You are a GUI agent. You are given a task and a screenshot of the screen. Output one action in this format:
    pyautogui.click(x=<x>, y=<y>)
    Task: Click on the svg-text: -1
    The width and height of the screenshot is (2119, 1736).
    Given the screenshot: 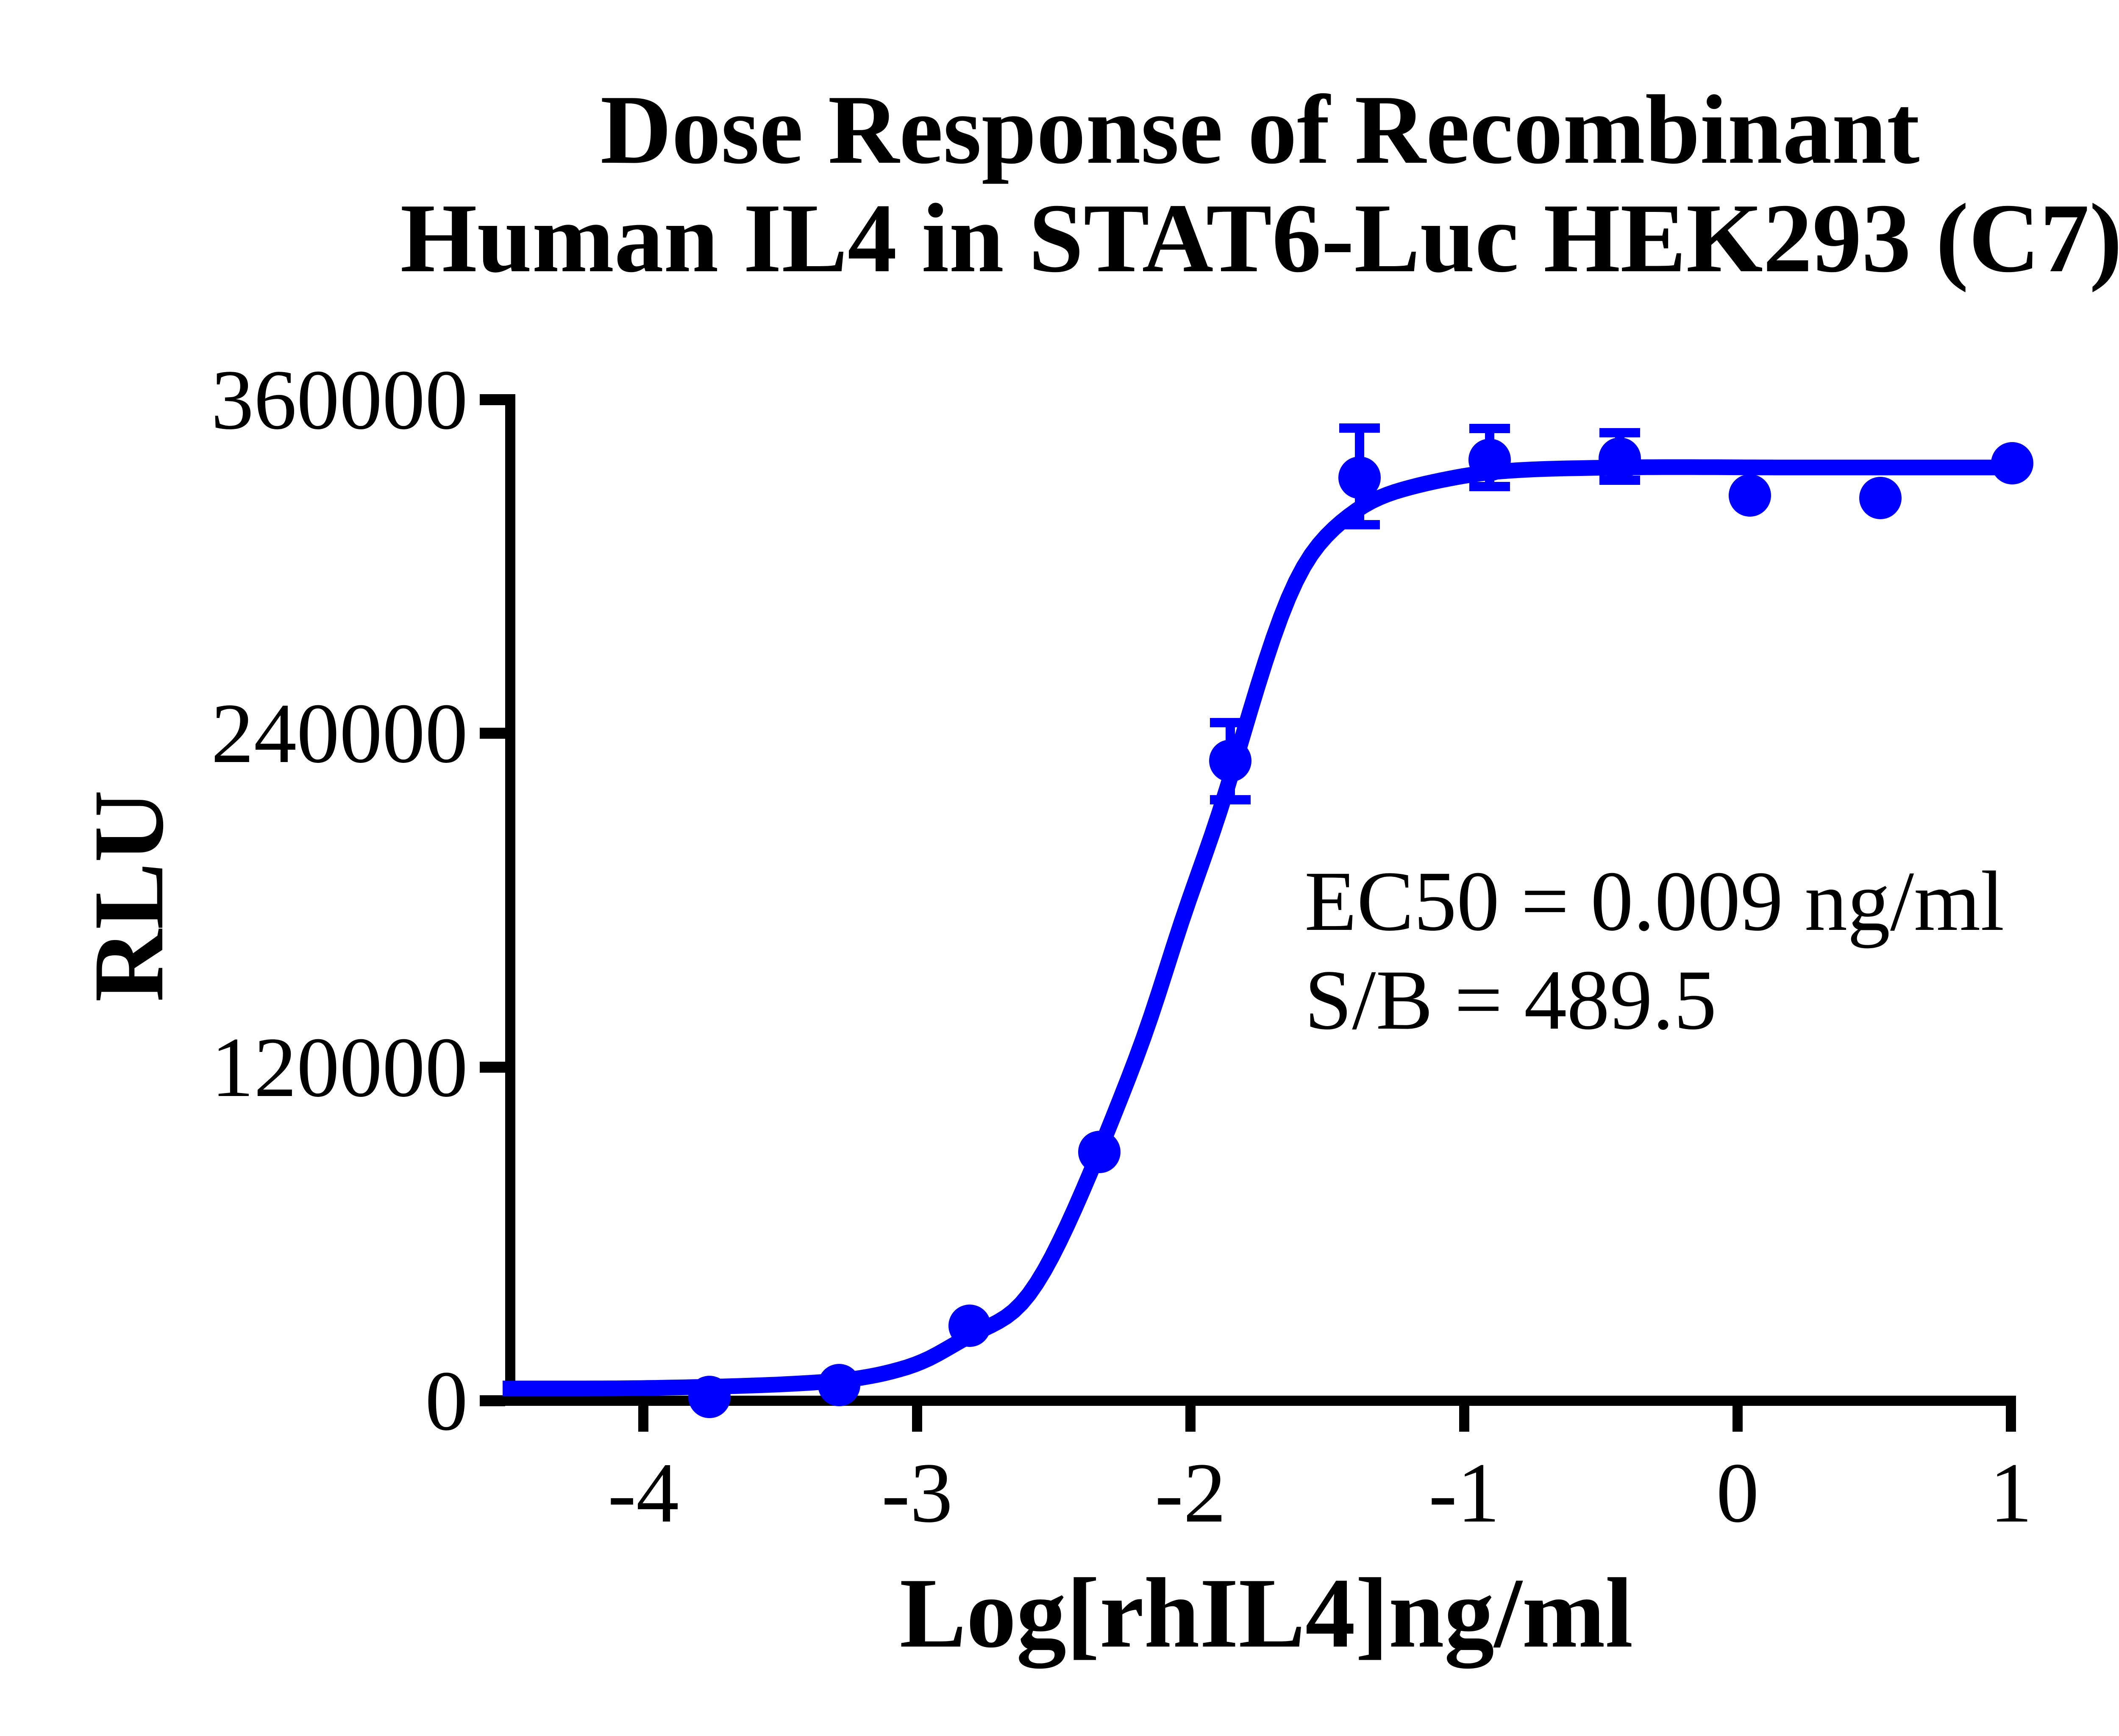 What is the action you would take?
    pyautogui.click(x=1465, y=1492)
    